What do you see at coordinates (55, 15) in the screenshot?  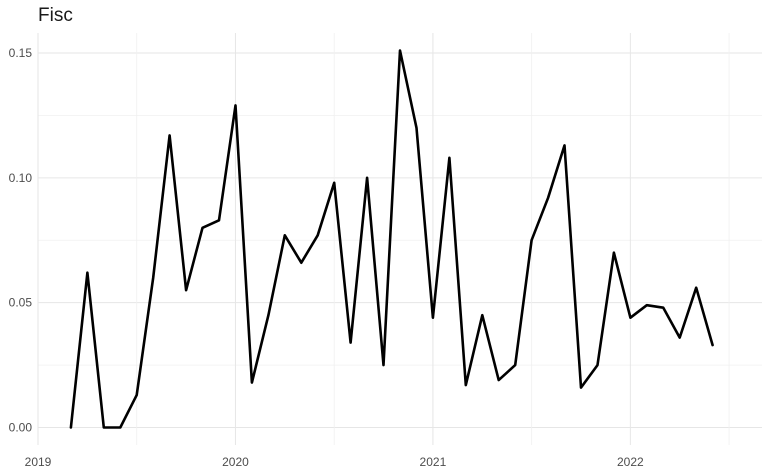 I see `chart-title: Fisc` at bounding box center [55, 15].